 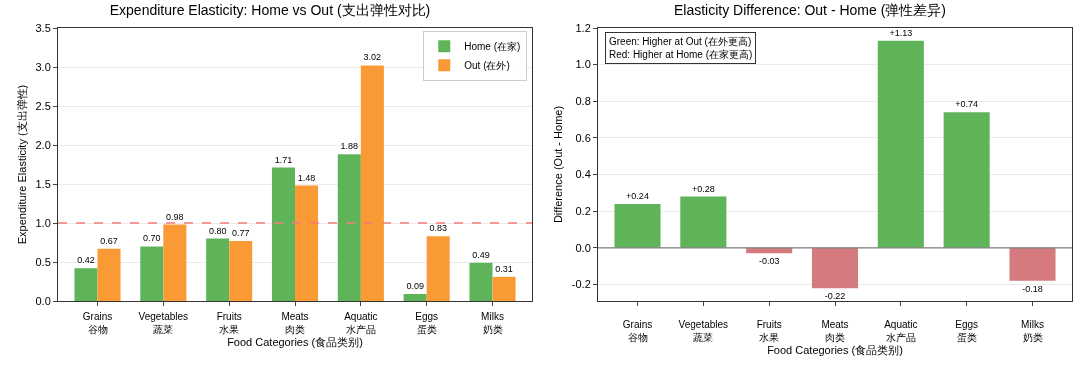 I want to click on data-label: -0.18, so click(x=1032, y=288).